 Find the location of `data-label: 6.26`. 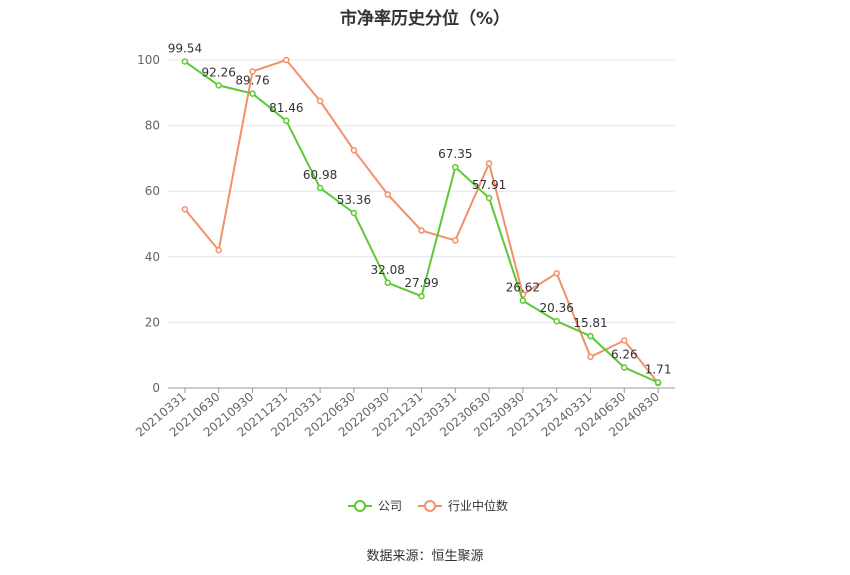

data-label: 6.26 is located at coordinates (624, 354).